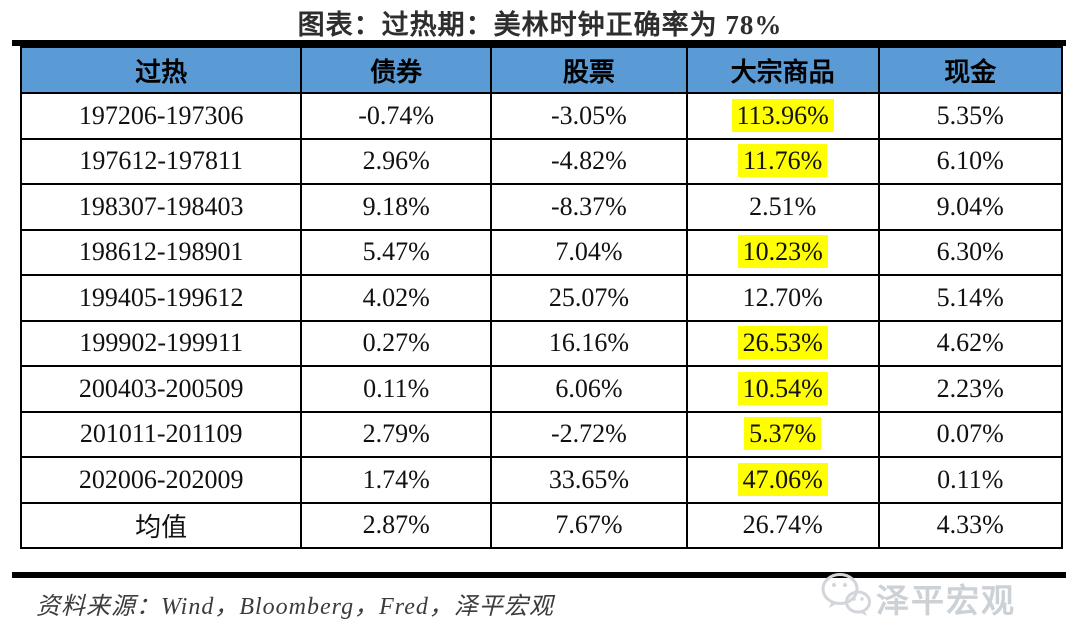 The width and height of the screenshot is (1080, 641). I want to click on value-cell: 10.54%, so click(782, 389).